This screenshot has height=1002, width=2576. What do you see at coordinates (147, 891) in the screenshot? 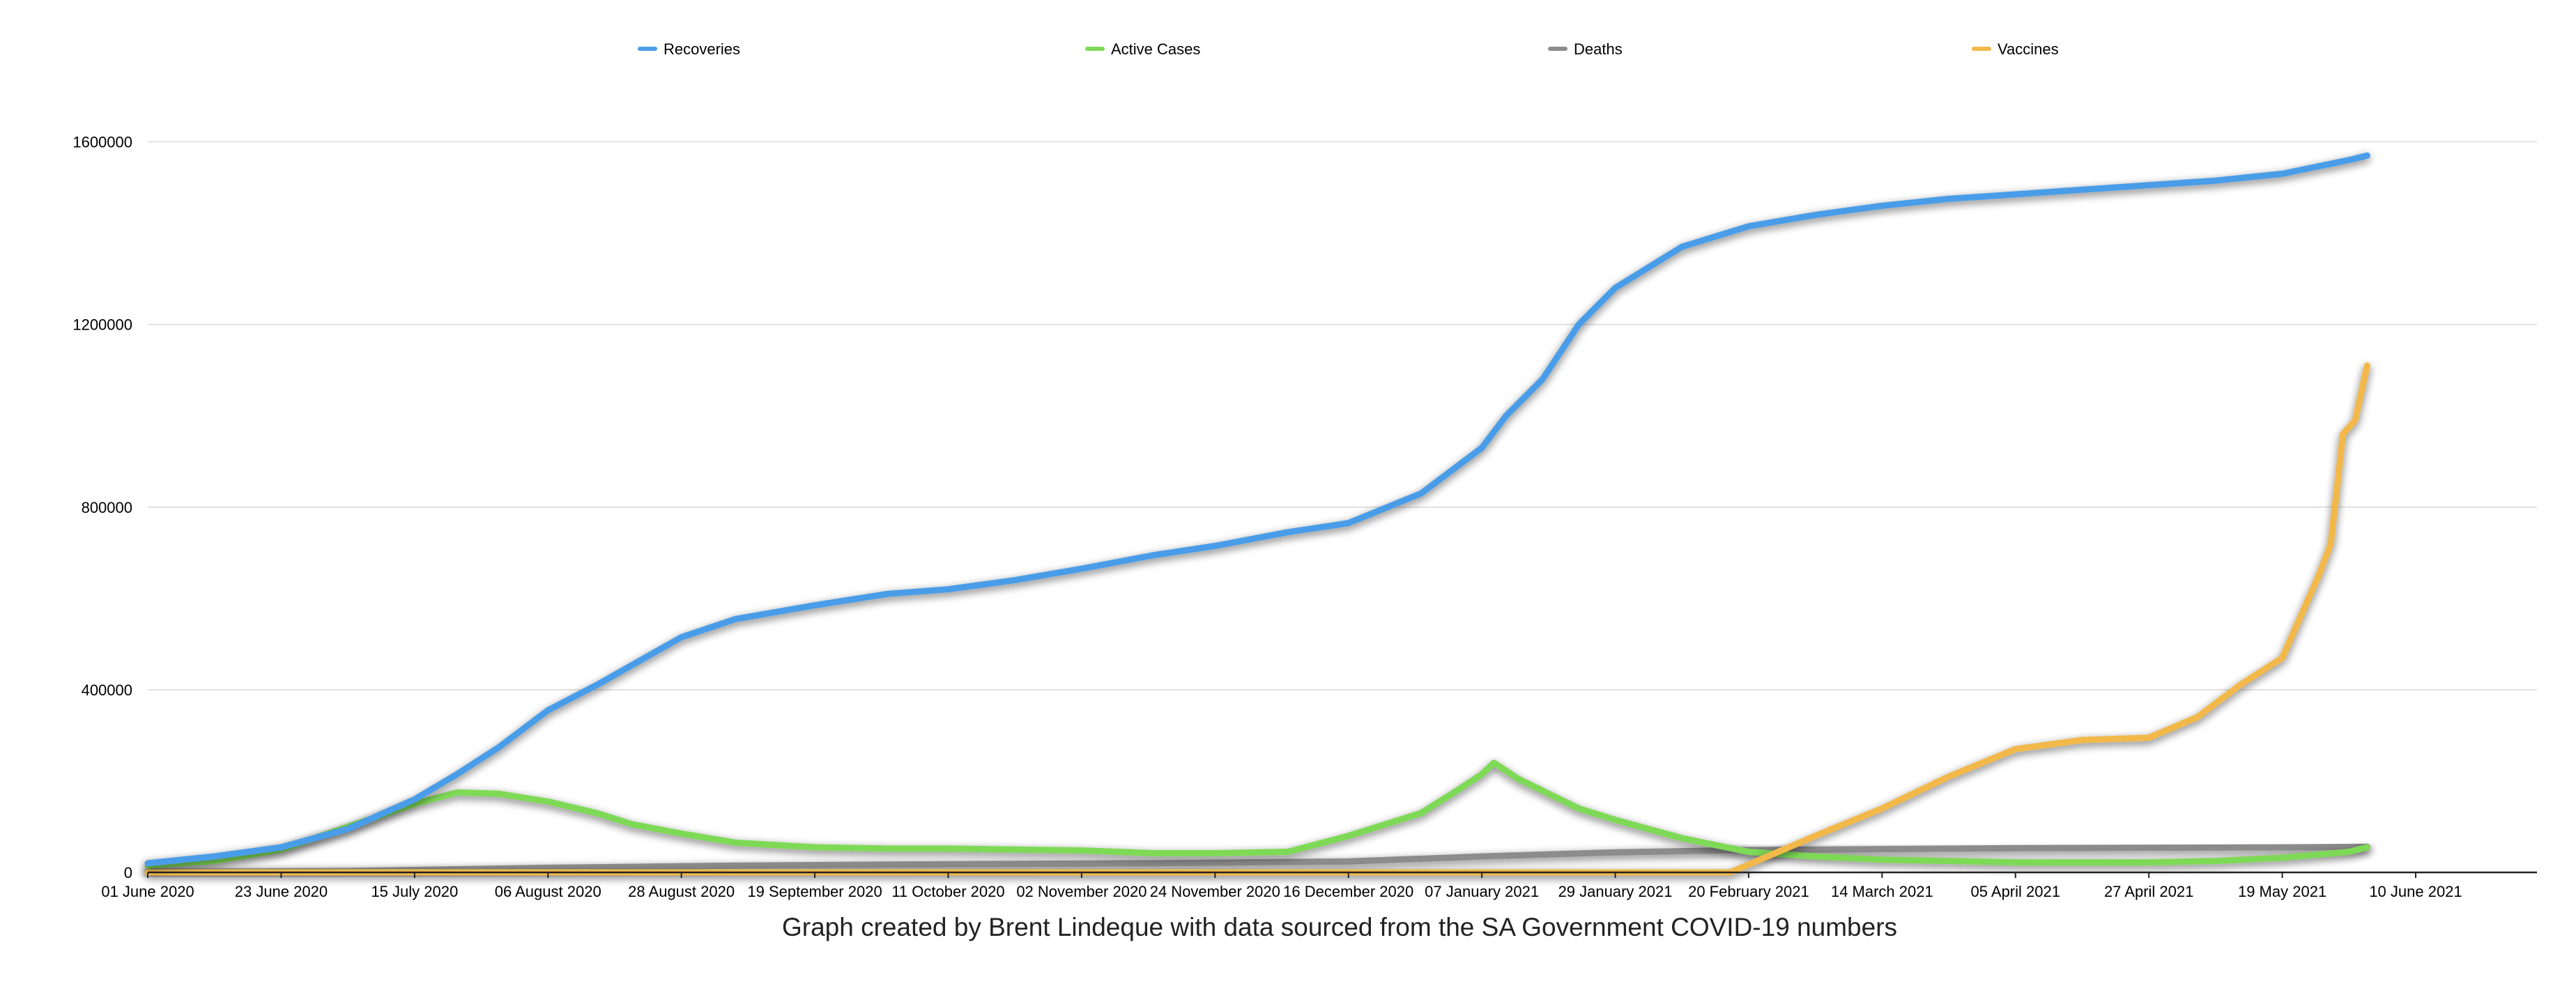
I see `x-tick-label: 01 June 2020` at bounding box center [147, 891].